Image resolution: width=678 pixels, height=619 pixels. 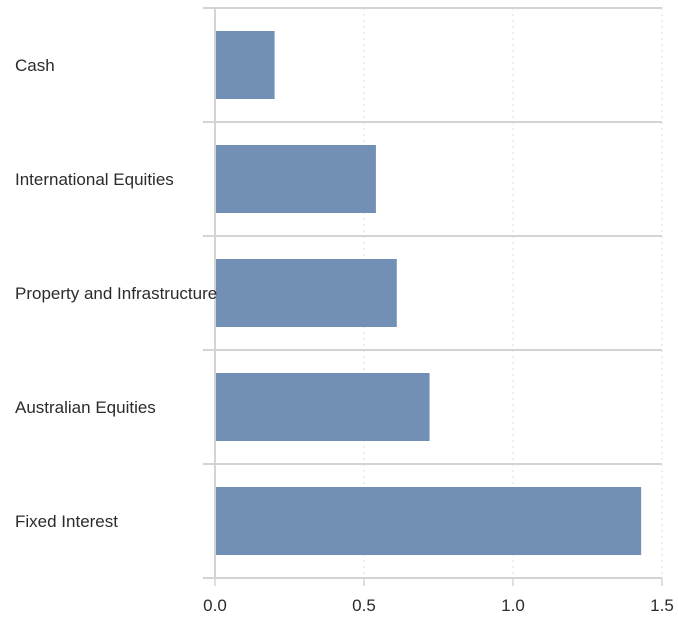 What do you see at coordinates (85, 407) in the screenshot?
I see `category-label: Australian Equities` at bounding box center [85, 407].